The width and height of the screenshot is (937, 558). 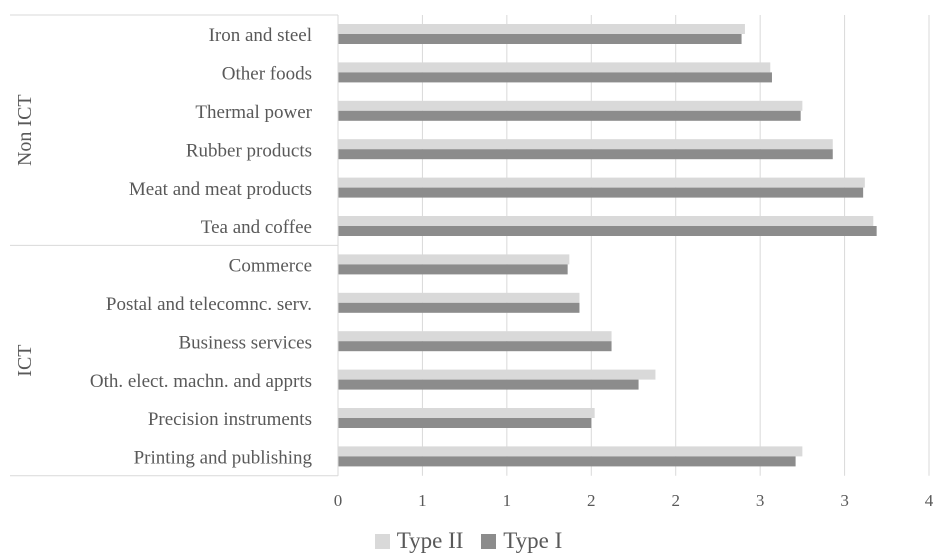 I want to click on x-tick-labels: 0 1 1 2 2 3 3 4, so click(x=634, y=500).